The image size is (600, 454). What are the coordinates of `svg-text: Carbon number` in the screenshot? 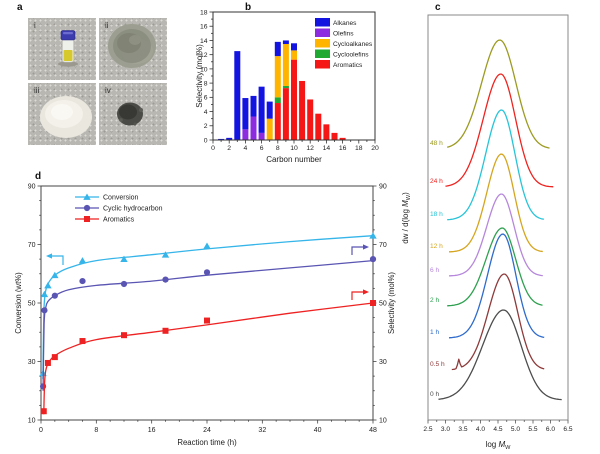 It's located at (294, 159).